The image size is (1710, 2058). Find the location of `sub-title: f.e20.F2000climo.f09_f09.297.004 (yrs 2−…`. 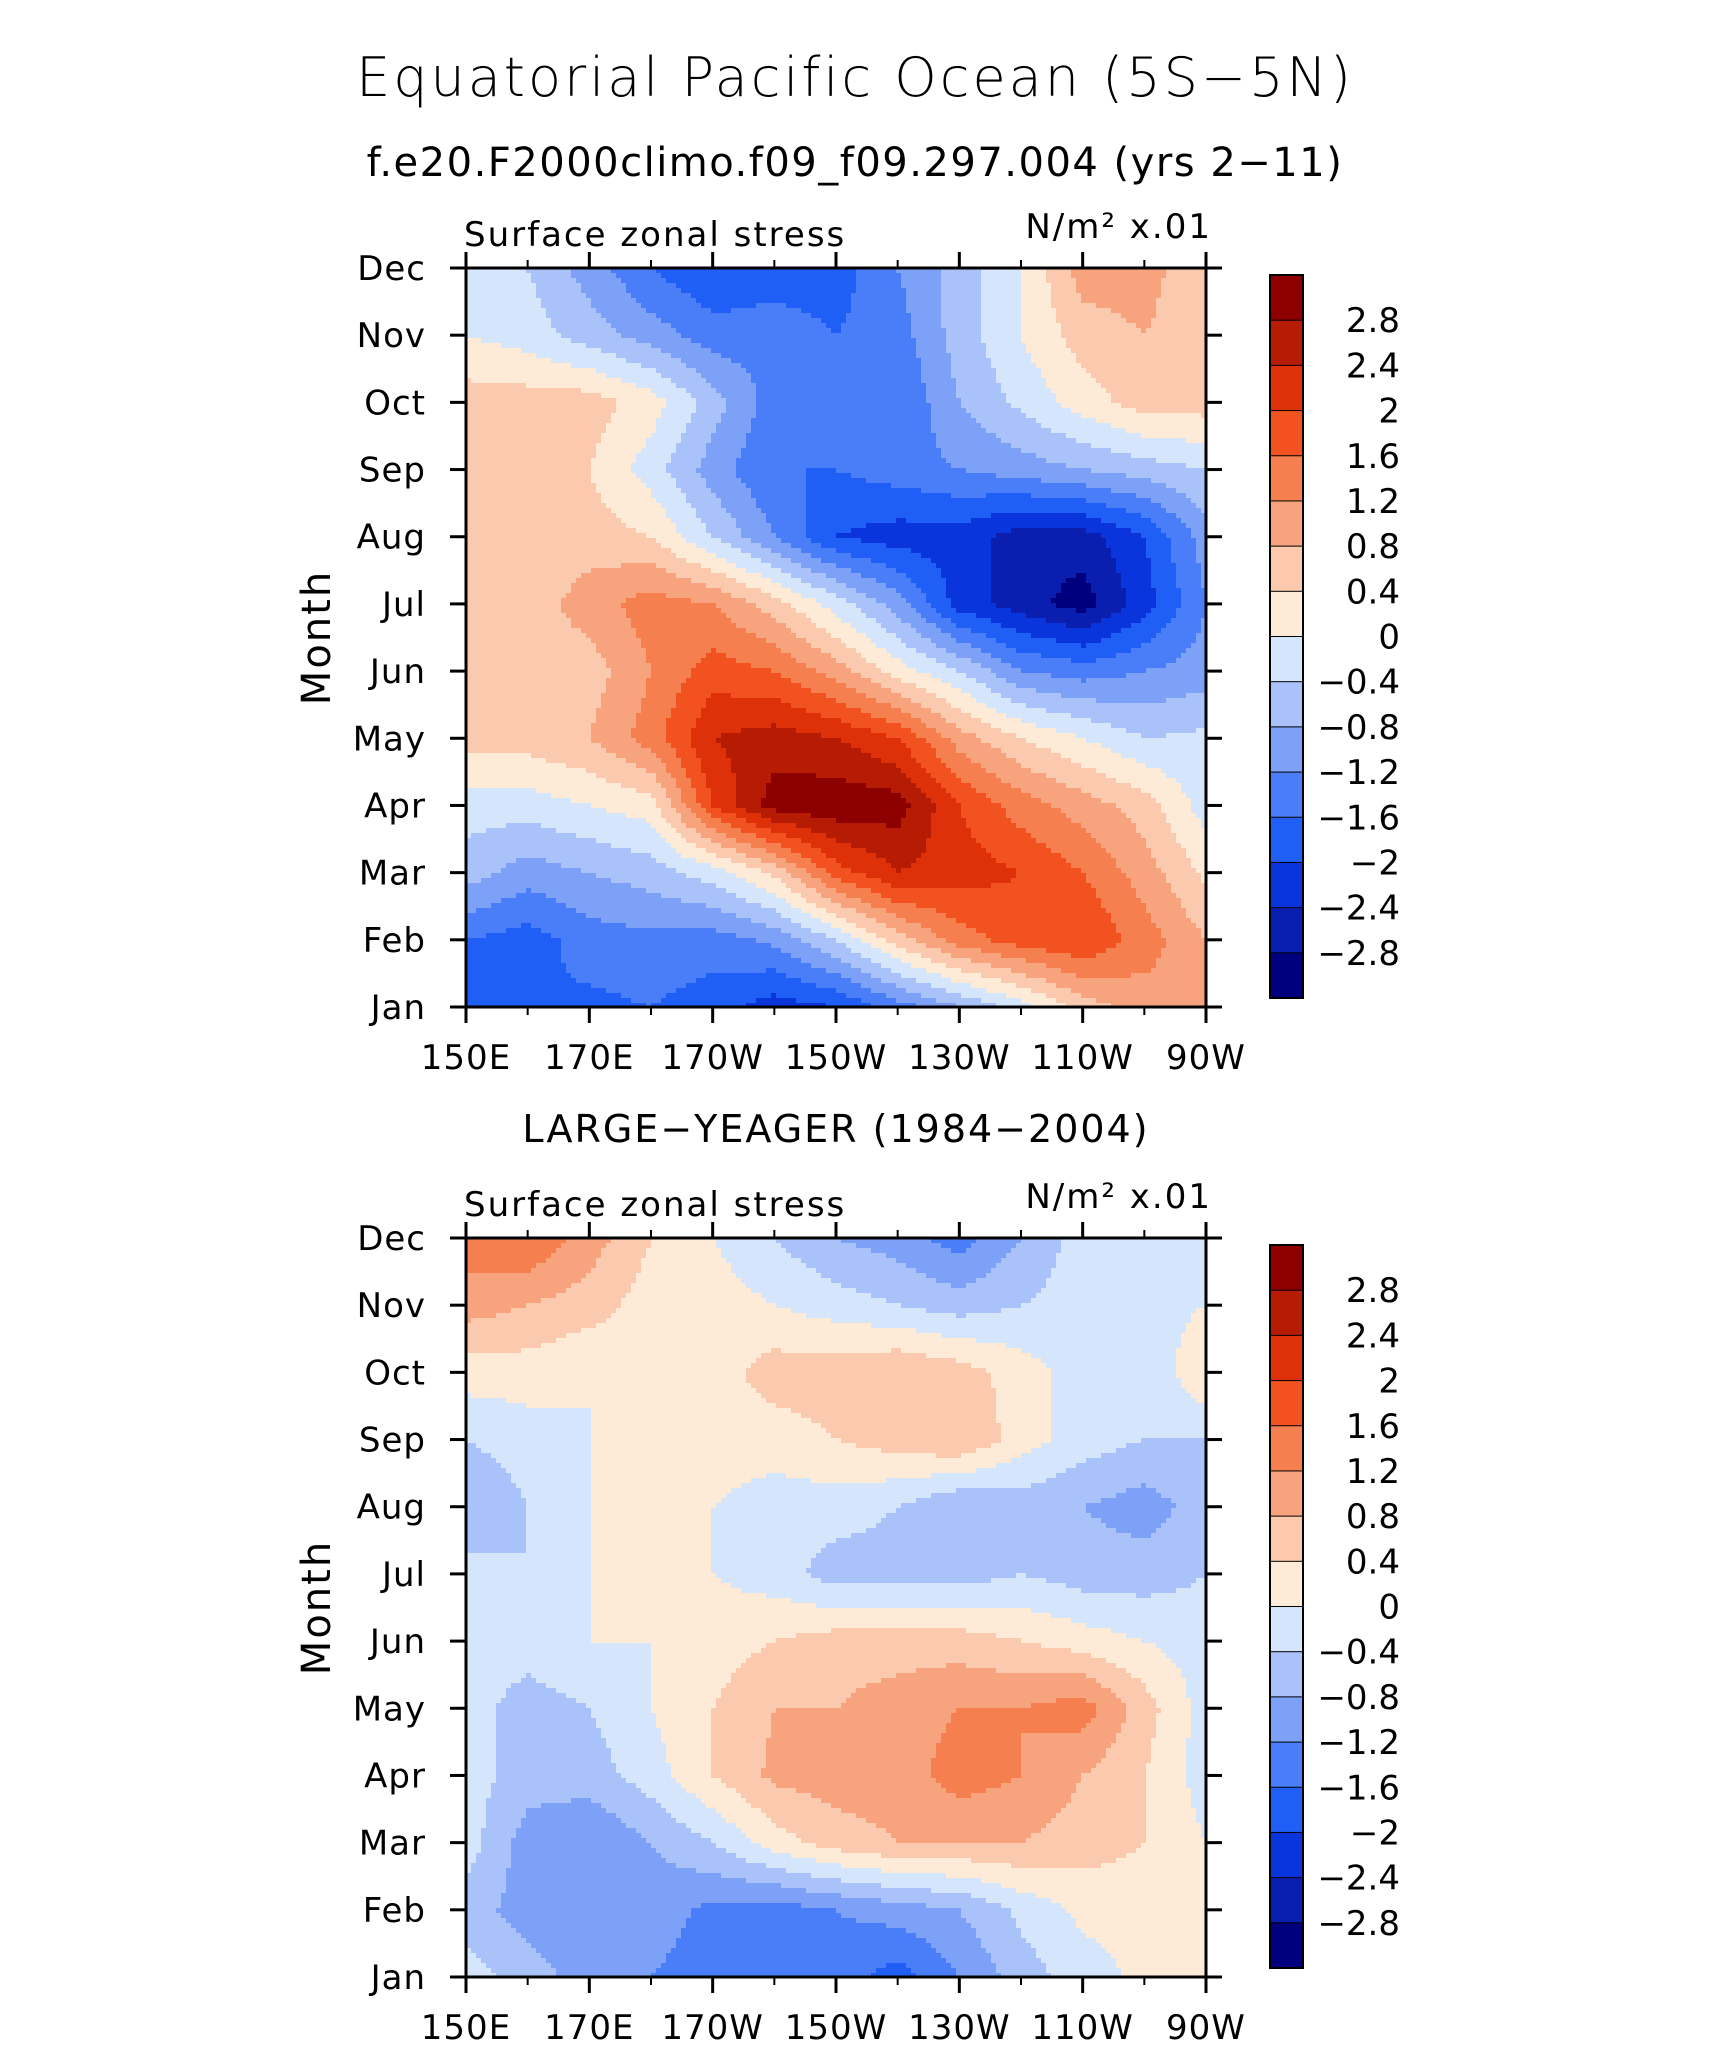

sub-title: f.e20.F2000climo.f09_f09.297.004 (yrs 2−… is located at coordinates (855, 163).